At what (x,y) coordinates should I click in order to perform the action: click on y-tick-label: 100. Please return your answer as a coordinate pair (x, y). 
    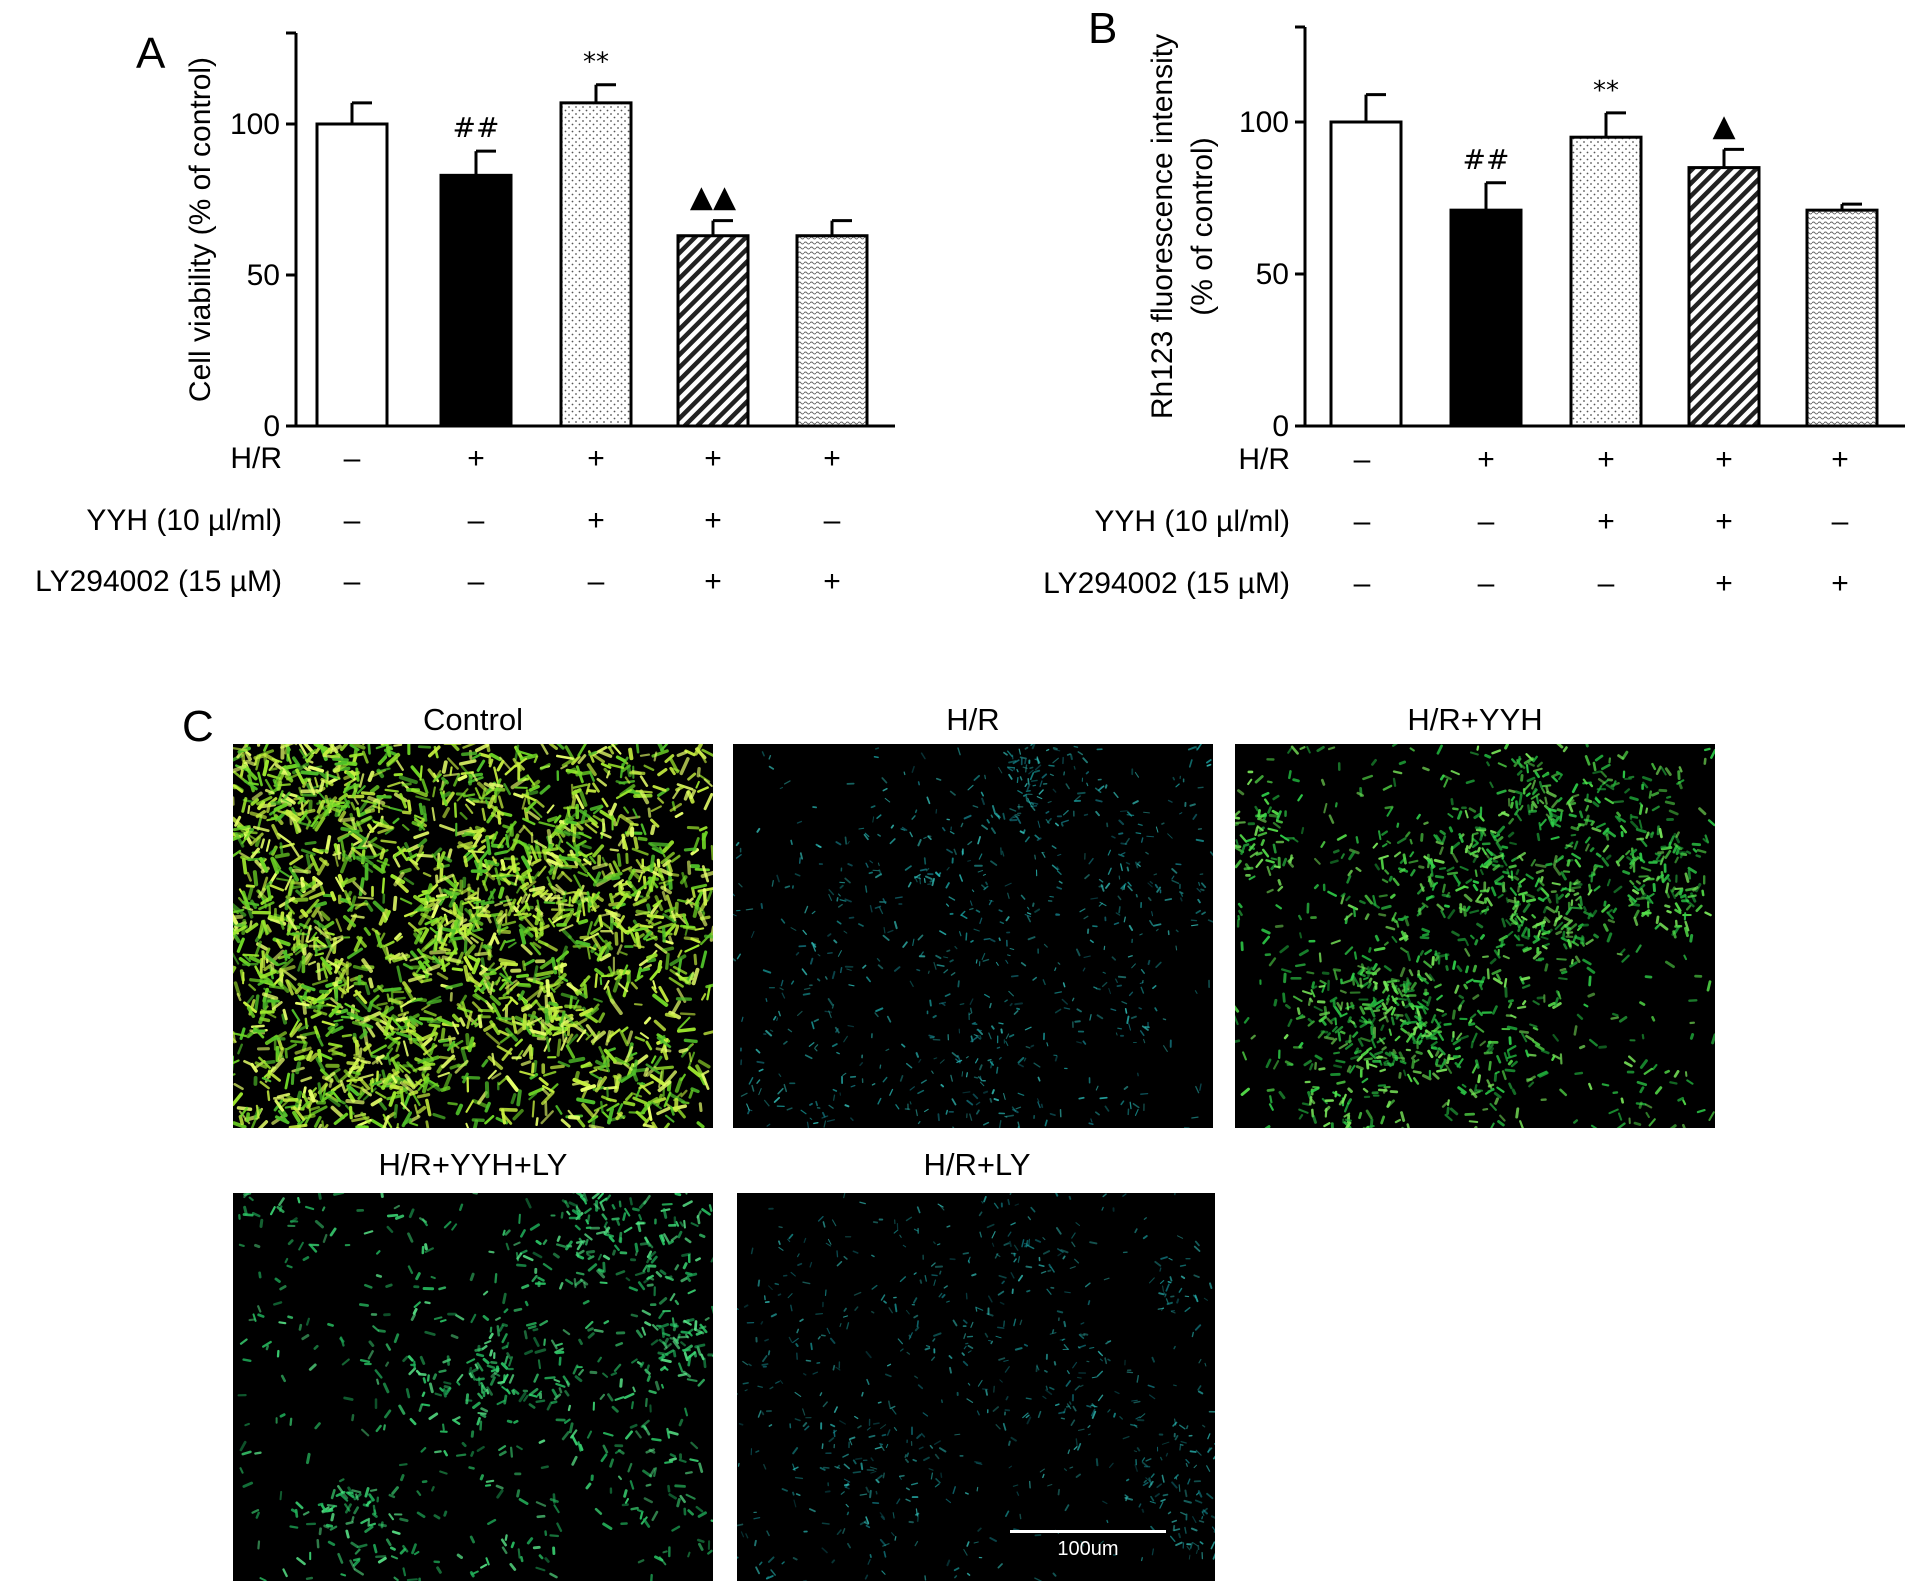
    Looking at the image, I should click on (1264, 122).